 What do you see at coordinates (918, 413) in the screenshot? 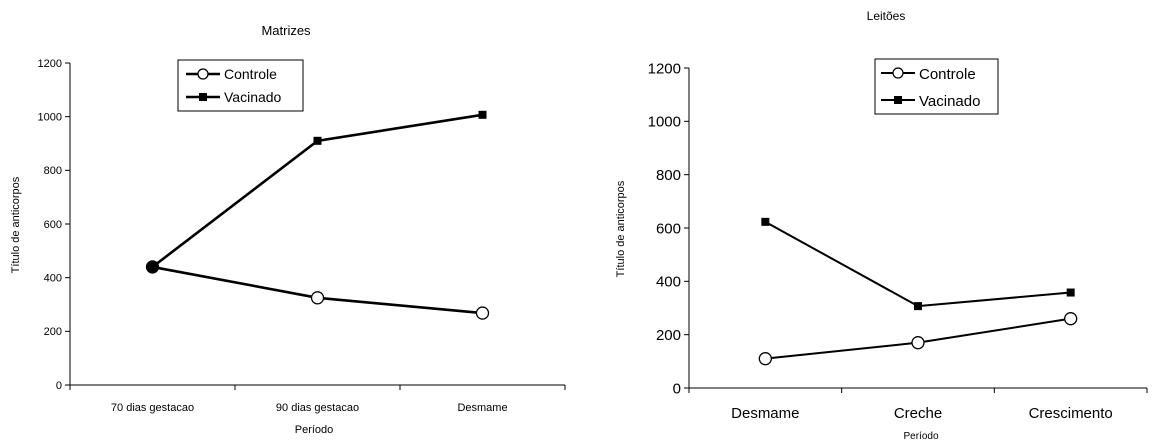
I see `x-tick-label: Creche` at bounding box center [918, 413].